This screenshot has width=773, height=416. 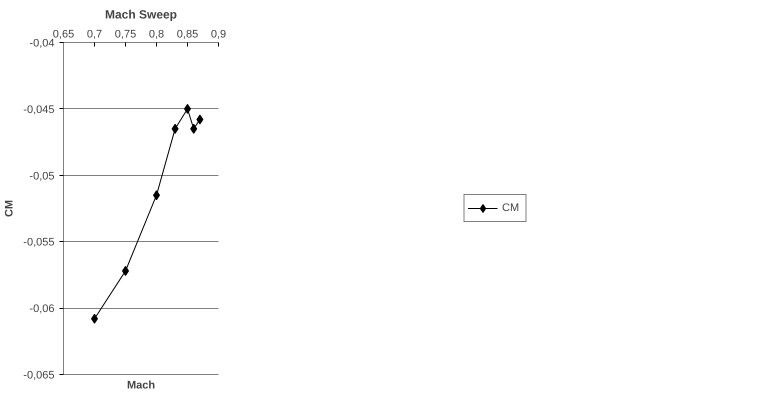 What do you see at coordinates (63, 34) in the screenshot?
I see `x-tick-label: 0,65` at bounding box center [63, 34].